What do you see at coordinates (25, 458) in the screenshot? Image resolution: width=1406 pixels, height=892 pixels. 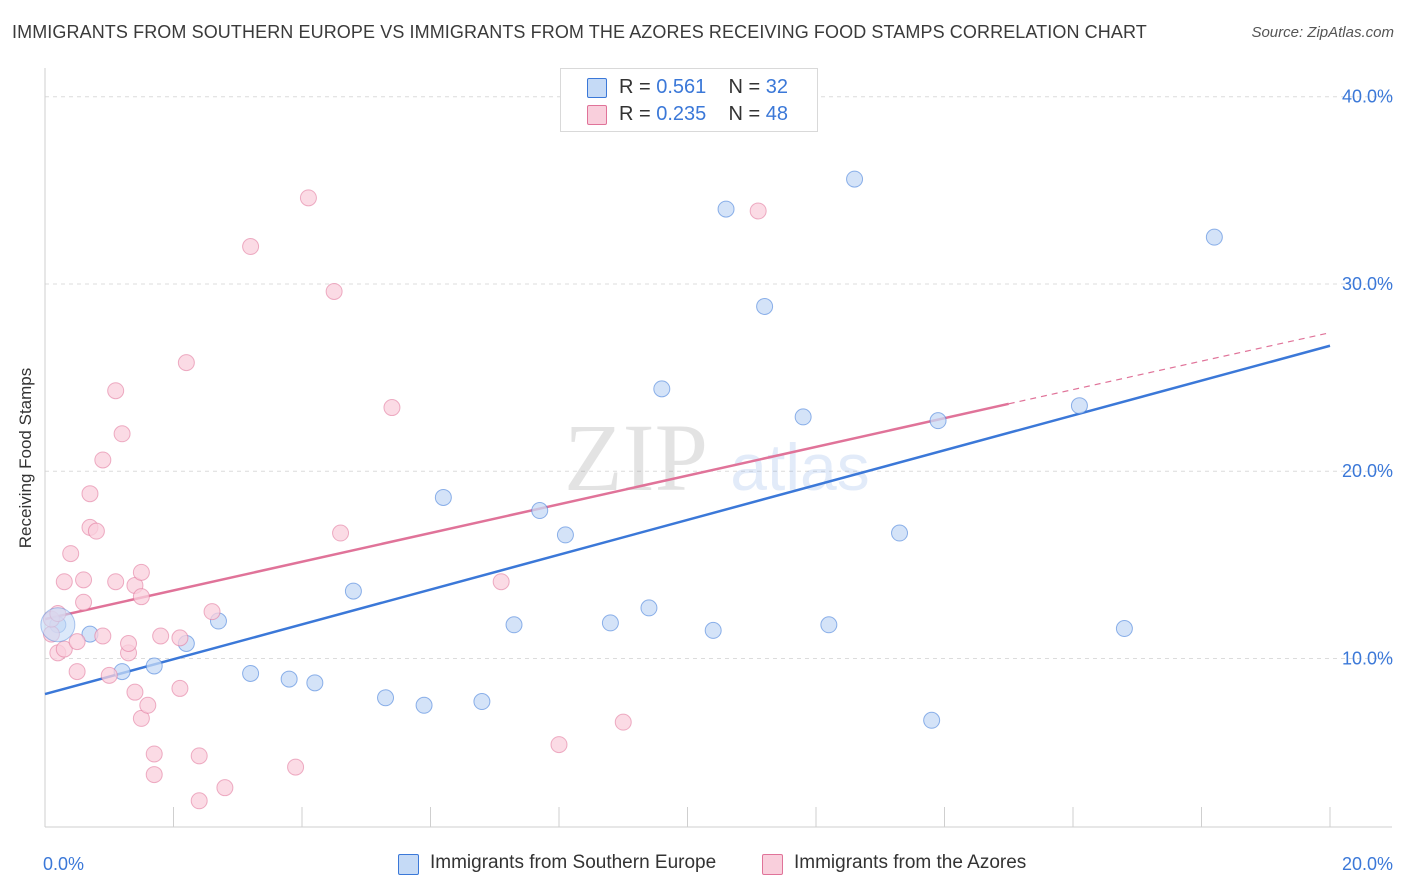 I see `y-axis-label: Receiving Food Stamps` at bounding box center [25, 458].